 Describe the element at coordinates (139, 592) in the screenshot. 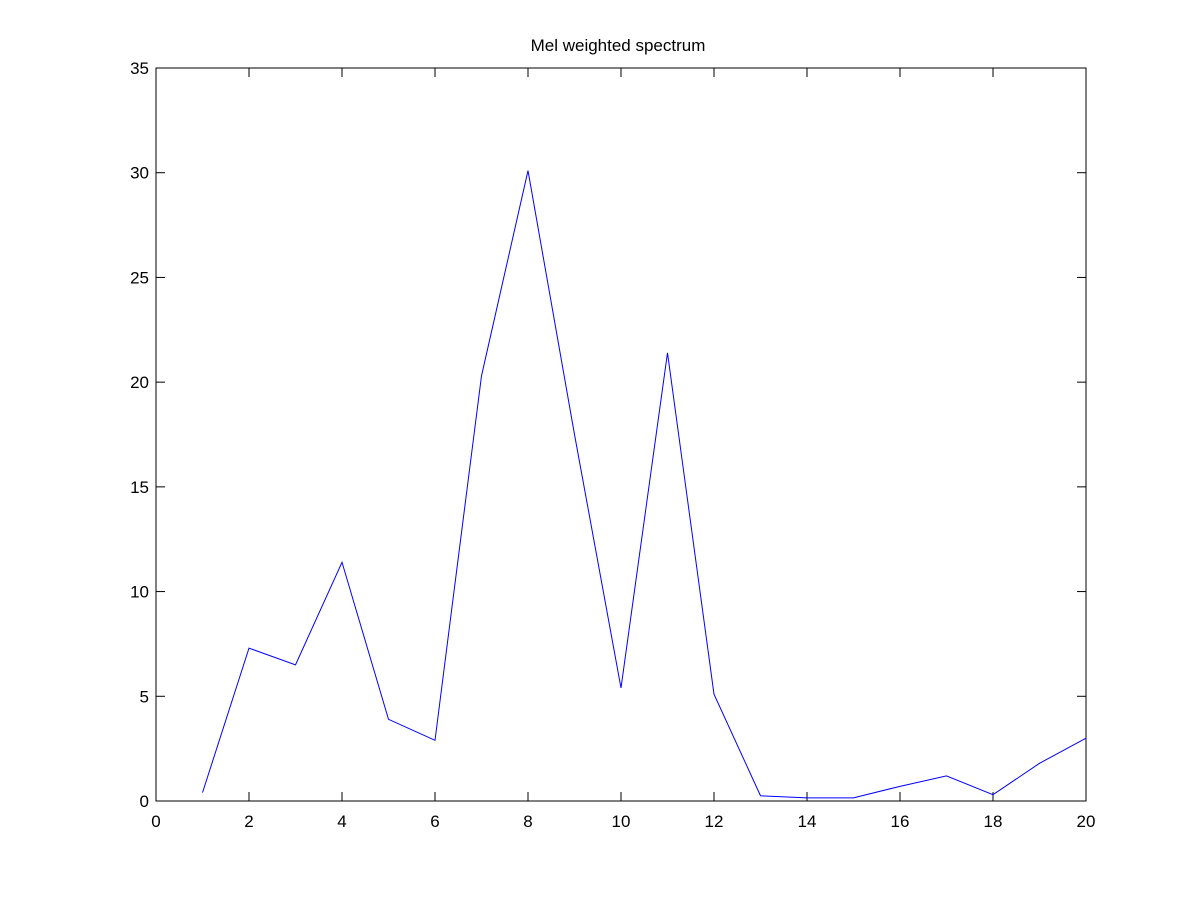

I see `y-tick-label: 10` at that location.